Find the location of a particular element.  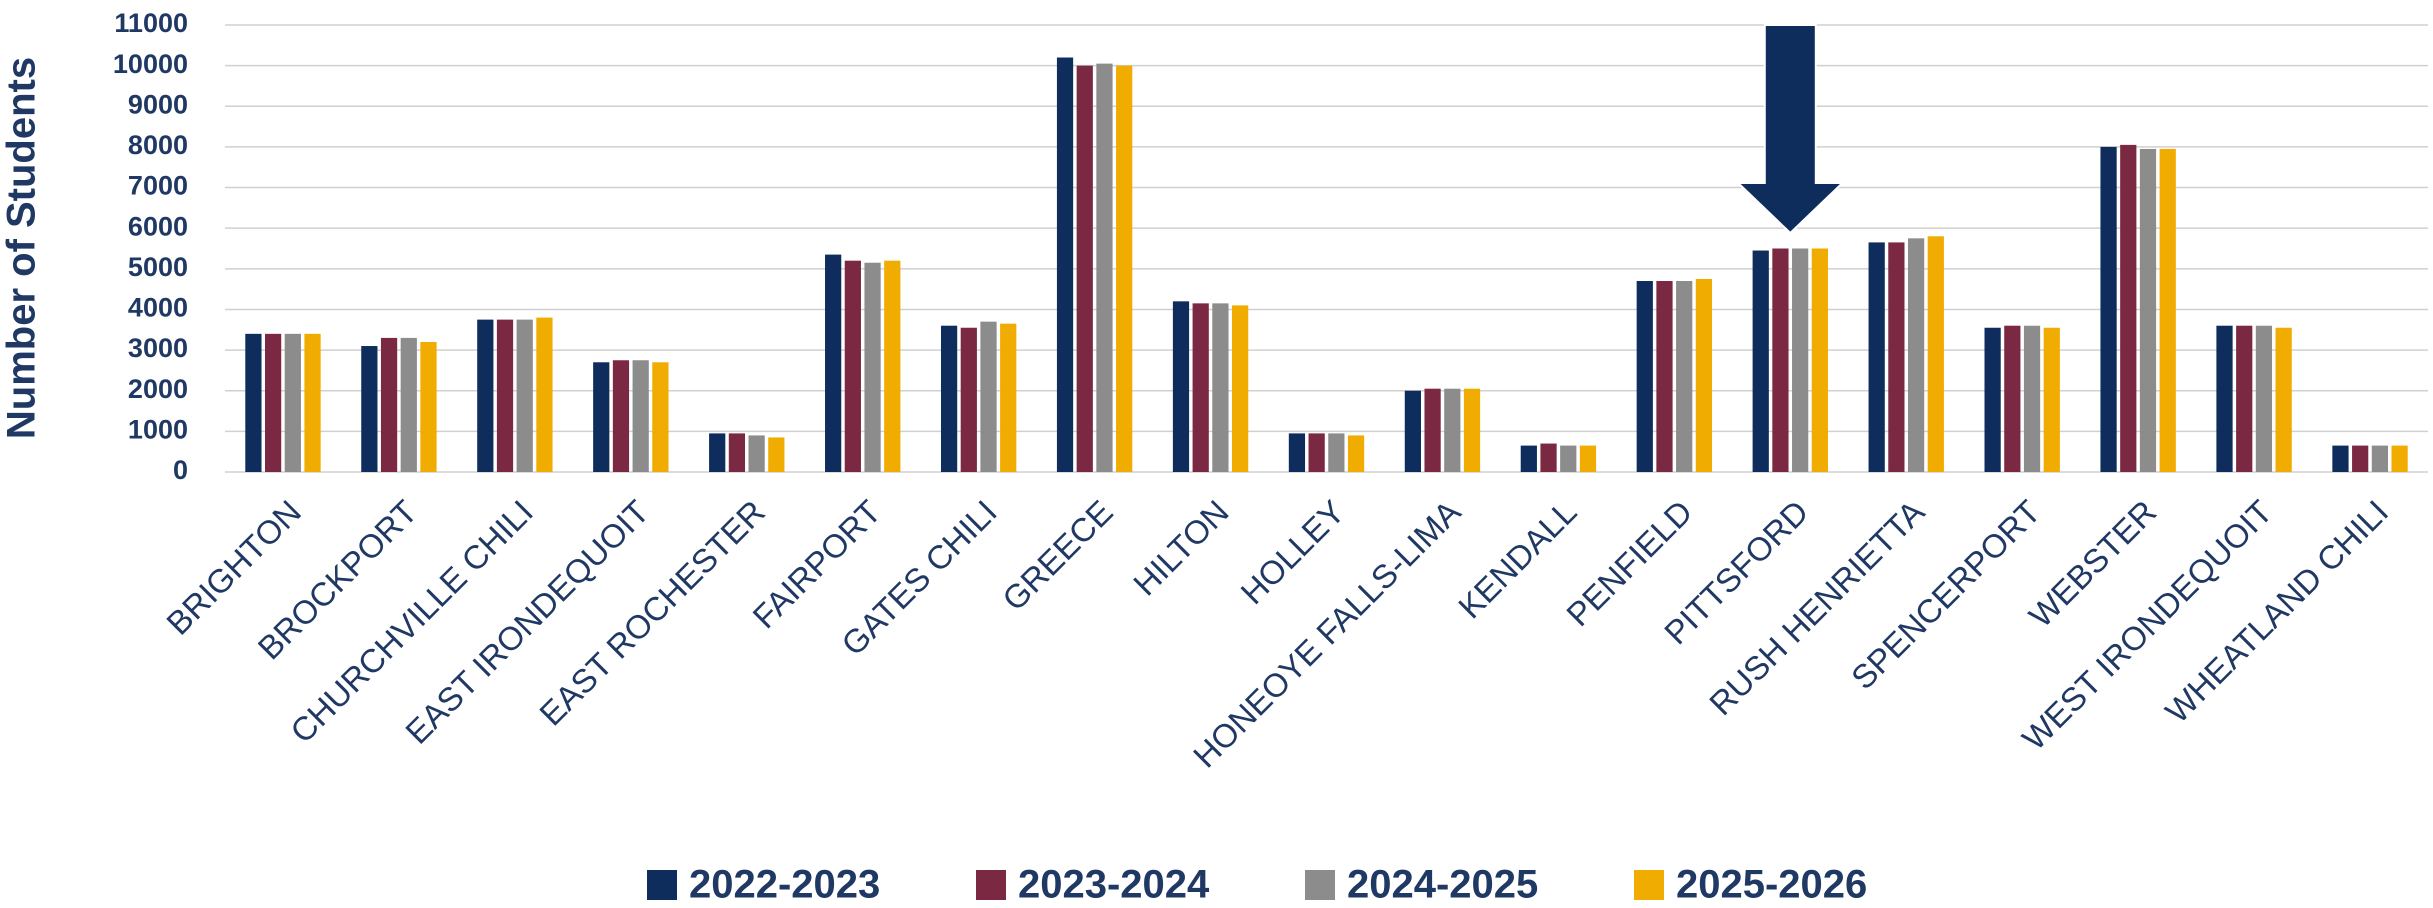

y-tick-label: 1000 is located at coordinates (158, 429).